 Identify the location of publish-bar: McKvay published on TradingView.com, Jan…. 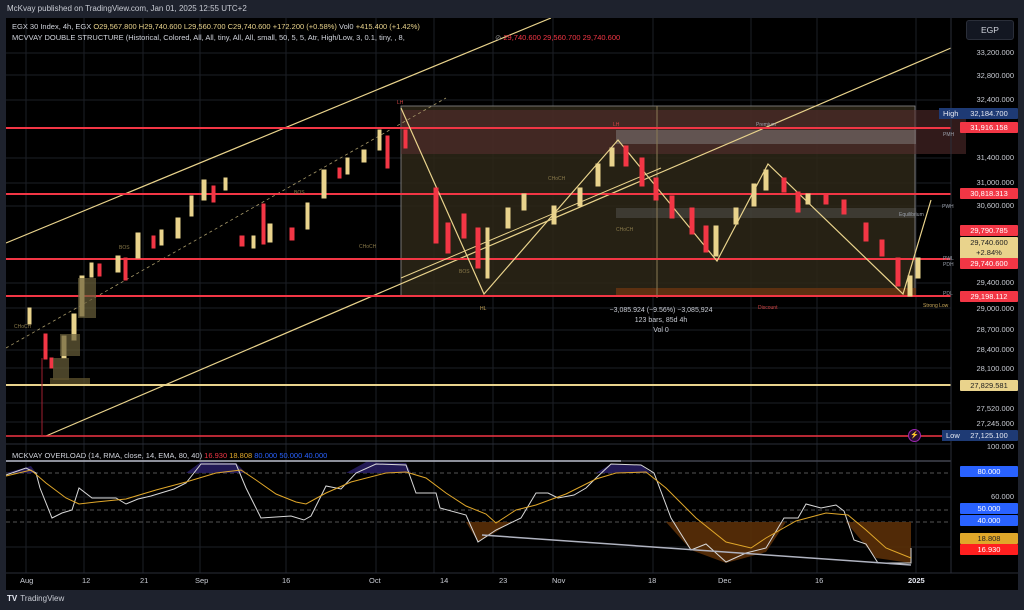
(127, 8).